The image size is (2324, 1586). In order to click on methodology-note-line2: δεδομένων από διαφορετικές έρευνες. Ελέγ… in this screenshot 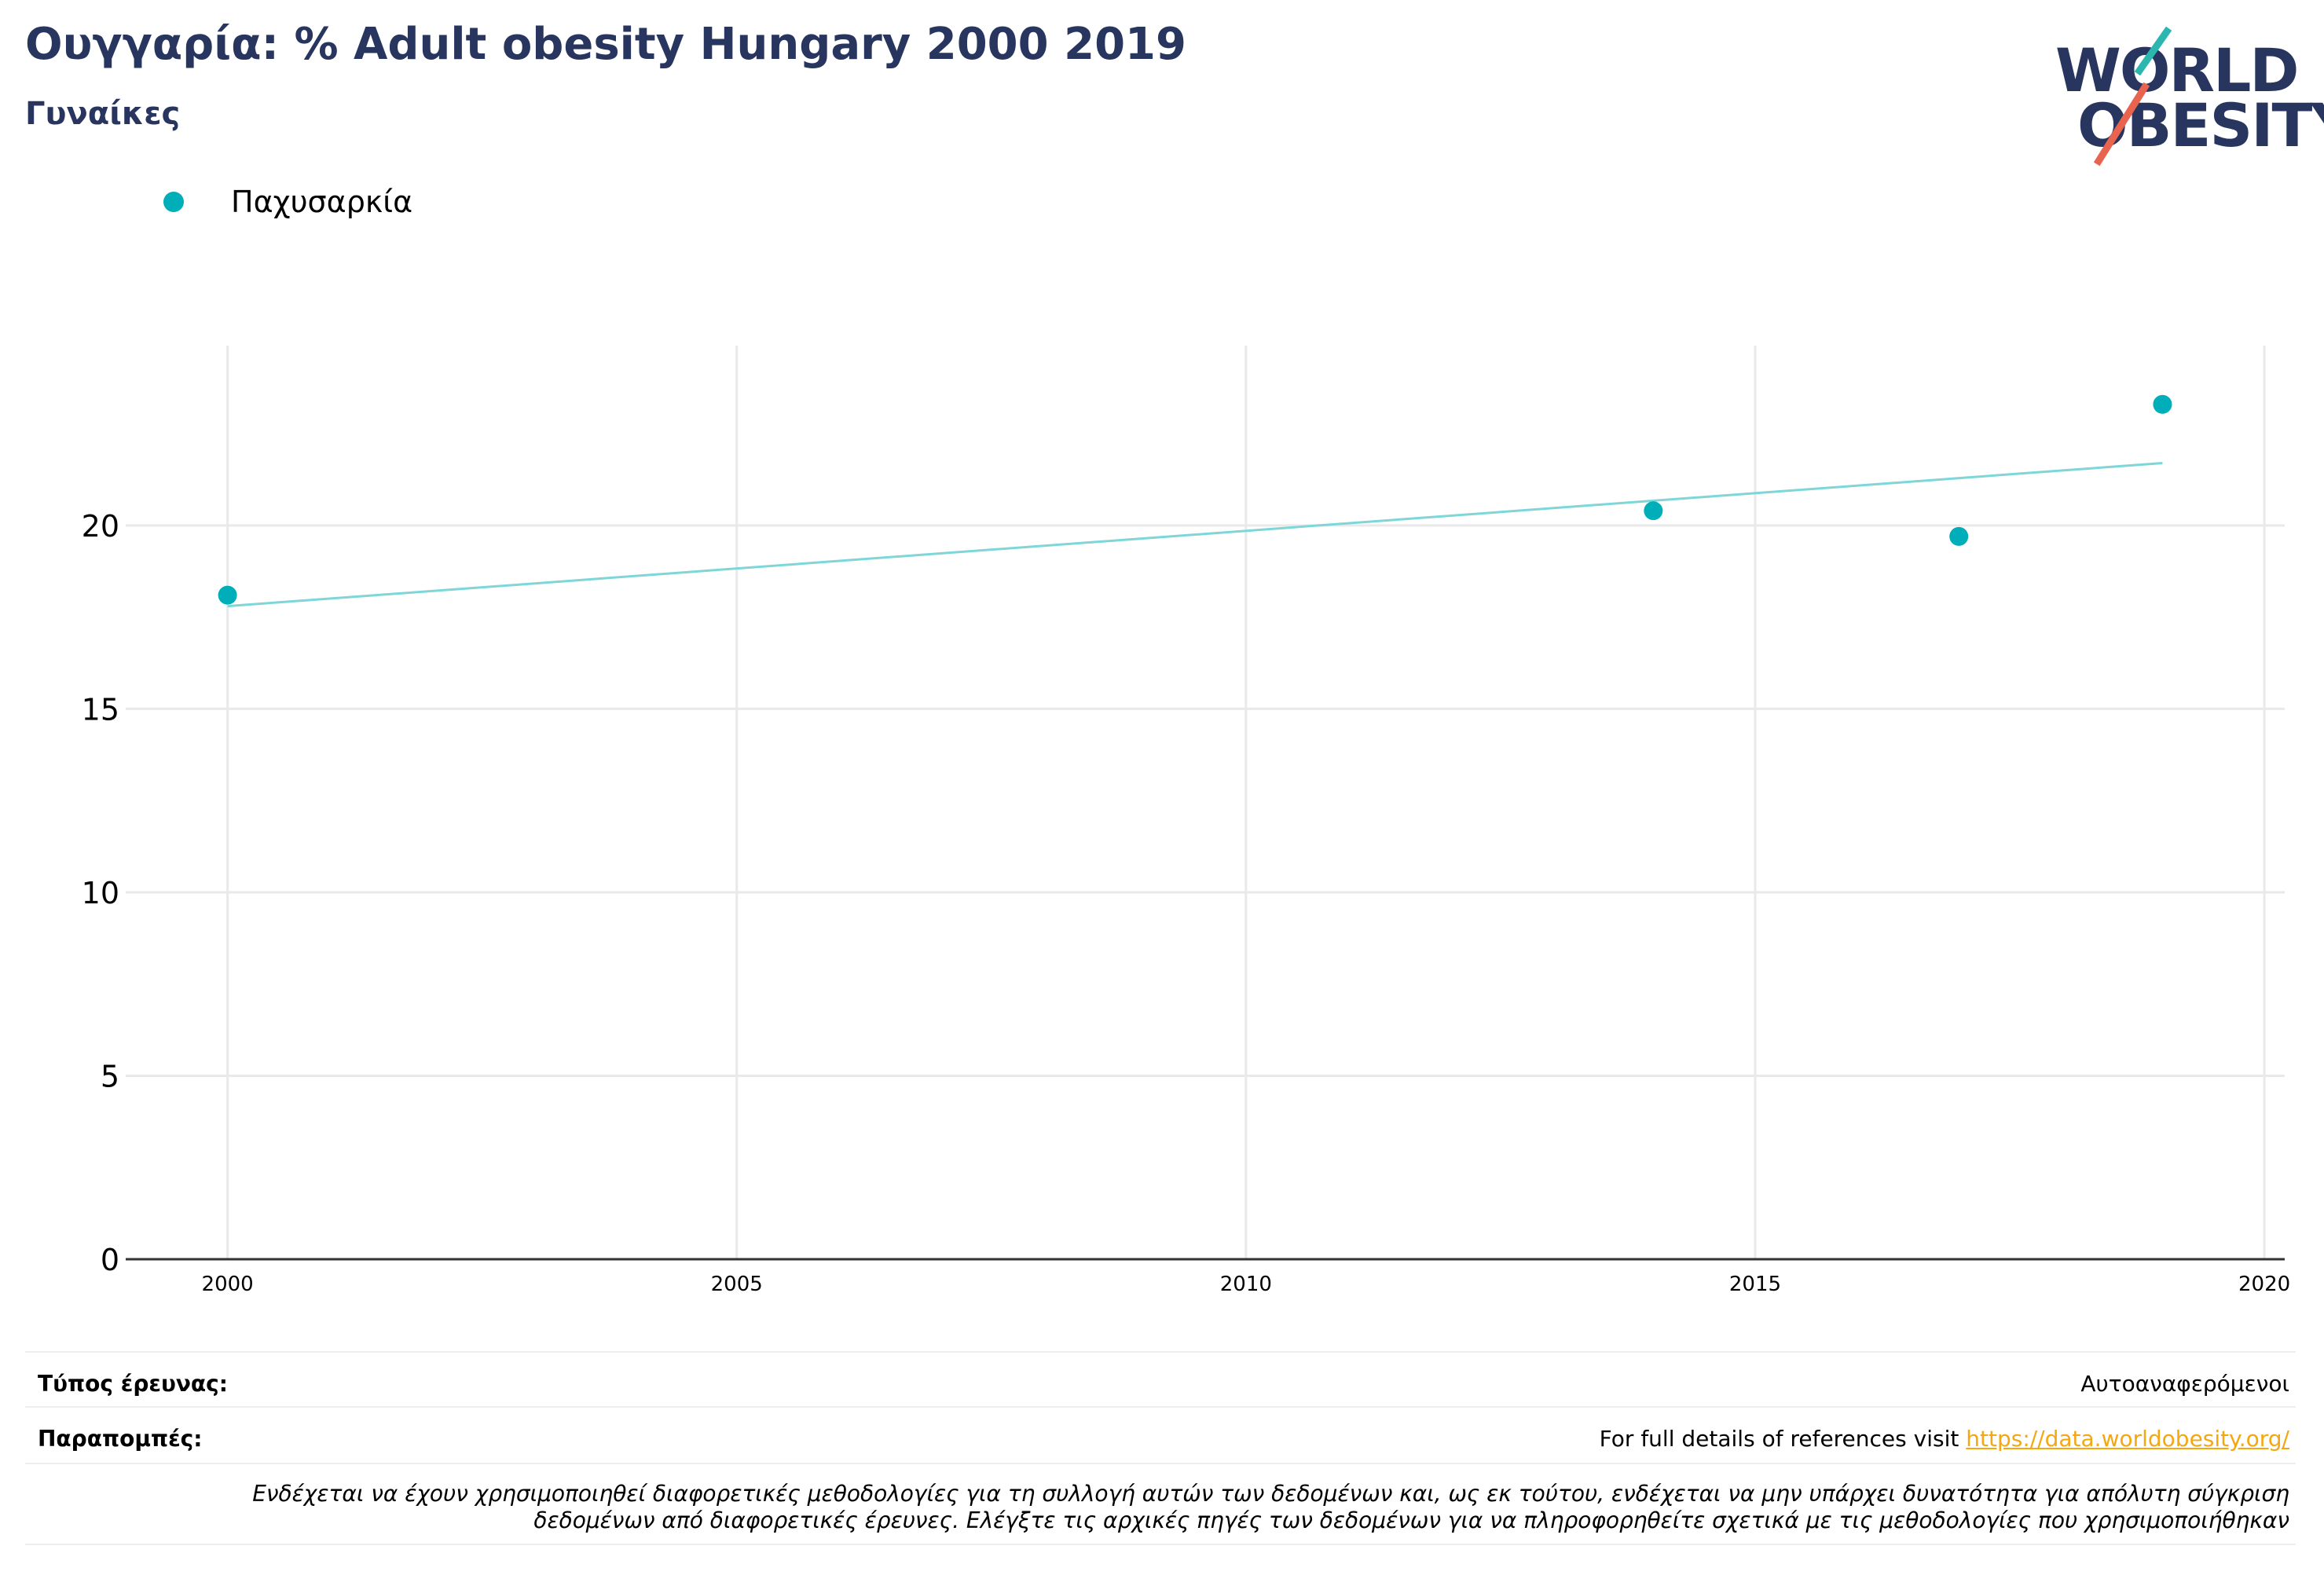, I will do `click(1411, 1520)`.